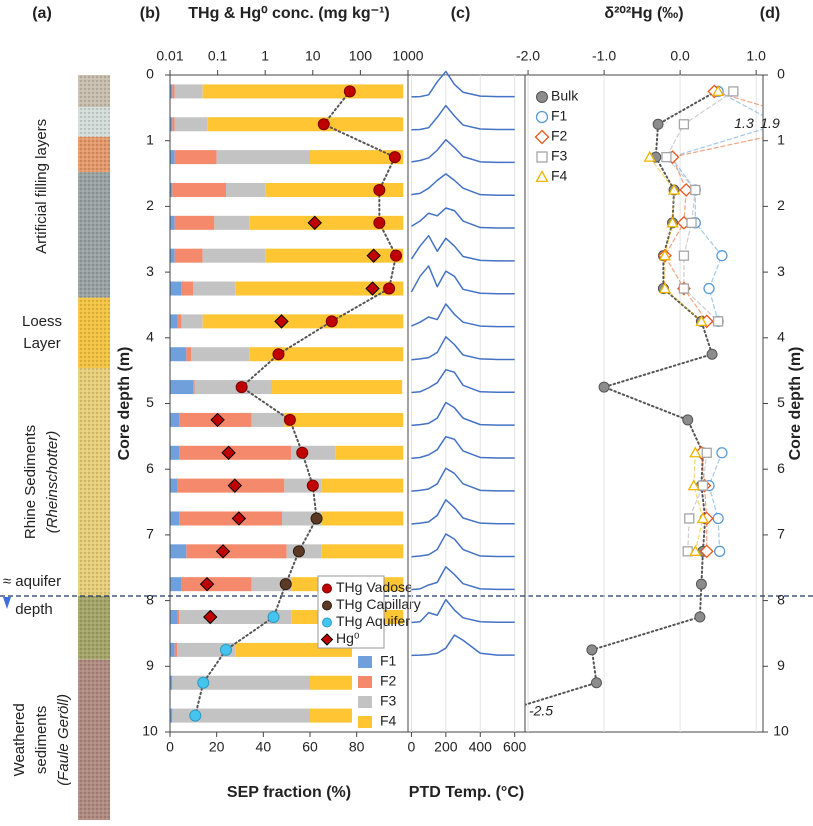 The height and width of the screenshot is (826, 813). What do you see at coordinates (461, 13) in the screenshot?
I see `panel-label: (c)` at bounding box center [461, 13].